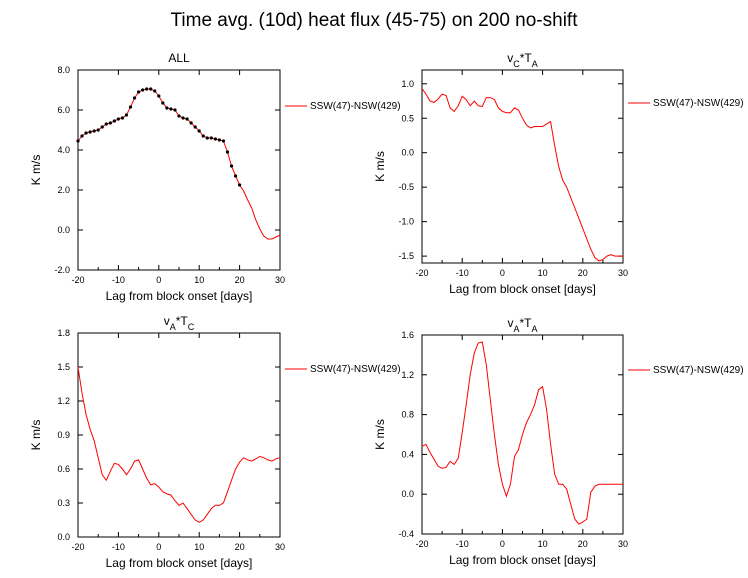 This screenshot has width=748, height=578. What do you see at coordinates (406, 222) in the screenshot?
I see `y-tick-label: -1.0` at bounding box center [406, 222].